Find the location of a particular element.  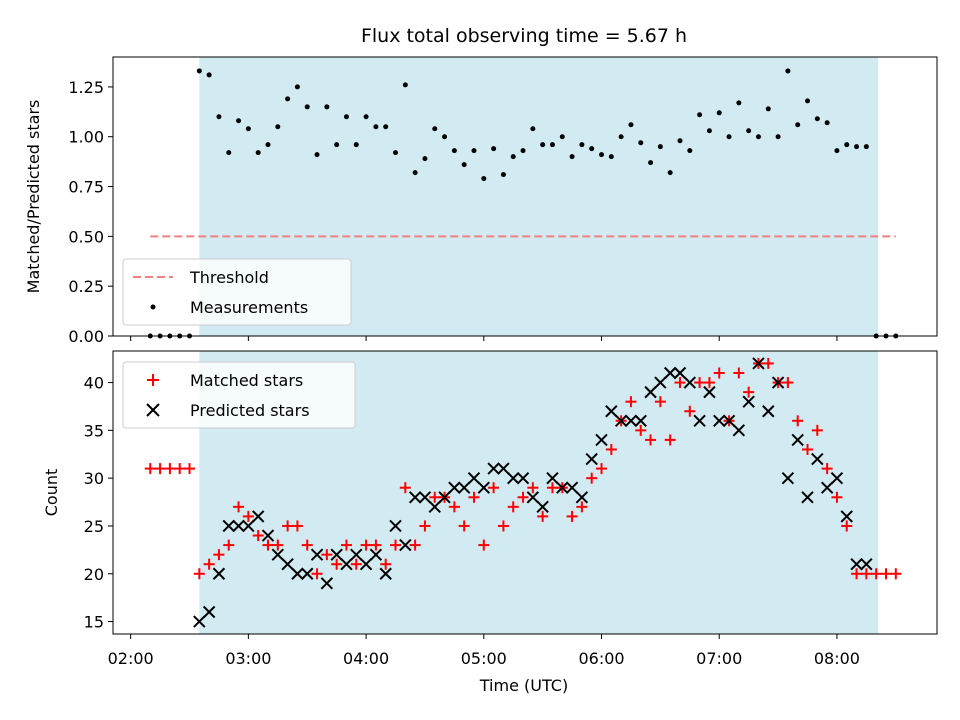

top-y-axis-label: Matched/Predicted stars is located at coordinates (33, 197).